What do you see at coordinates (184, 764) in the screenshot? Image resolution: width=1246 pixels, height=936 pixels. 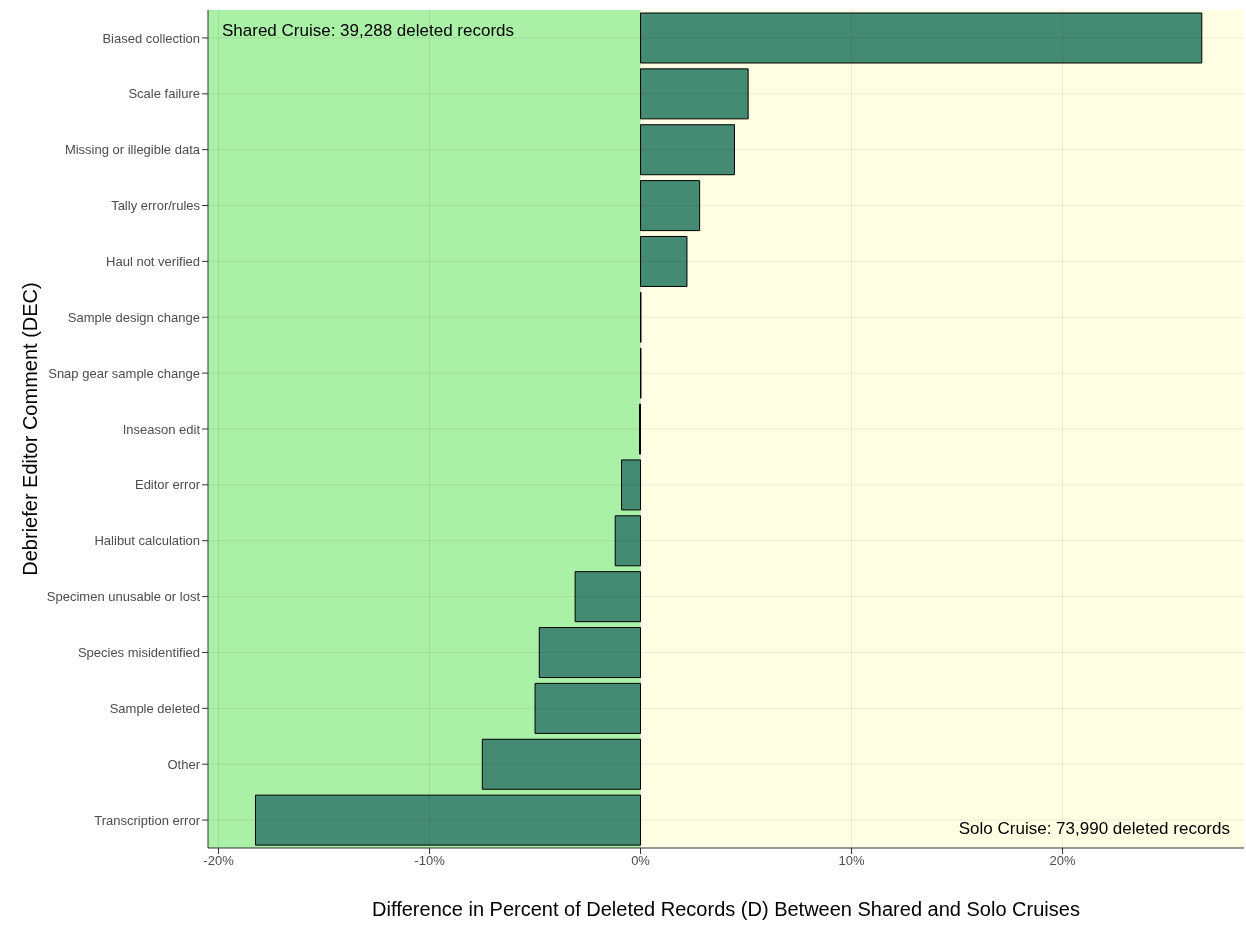 I see `y-tick-label: Other` at bounding box center [184, 764].